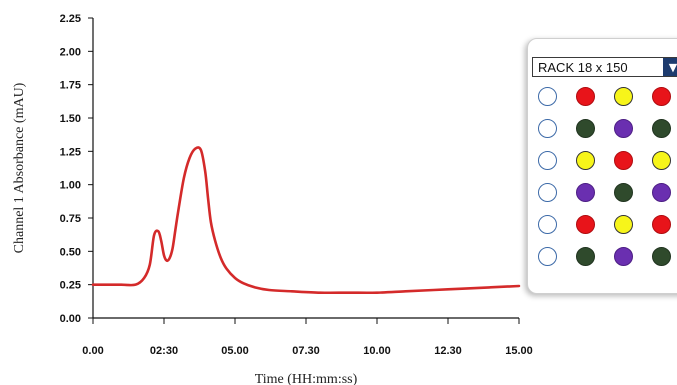 The image size is (677, 385). What do you see at coordinates (70, 319) in the screenshot?
I see `y-tick-label: 0.00` at bounding box center [70, 319].